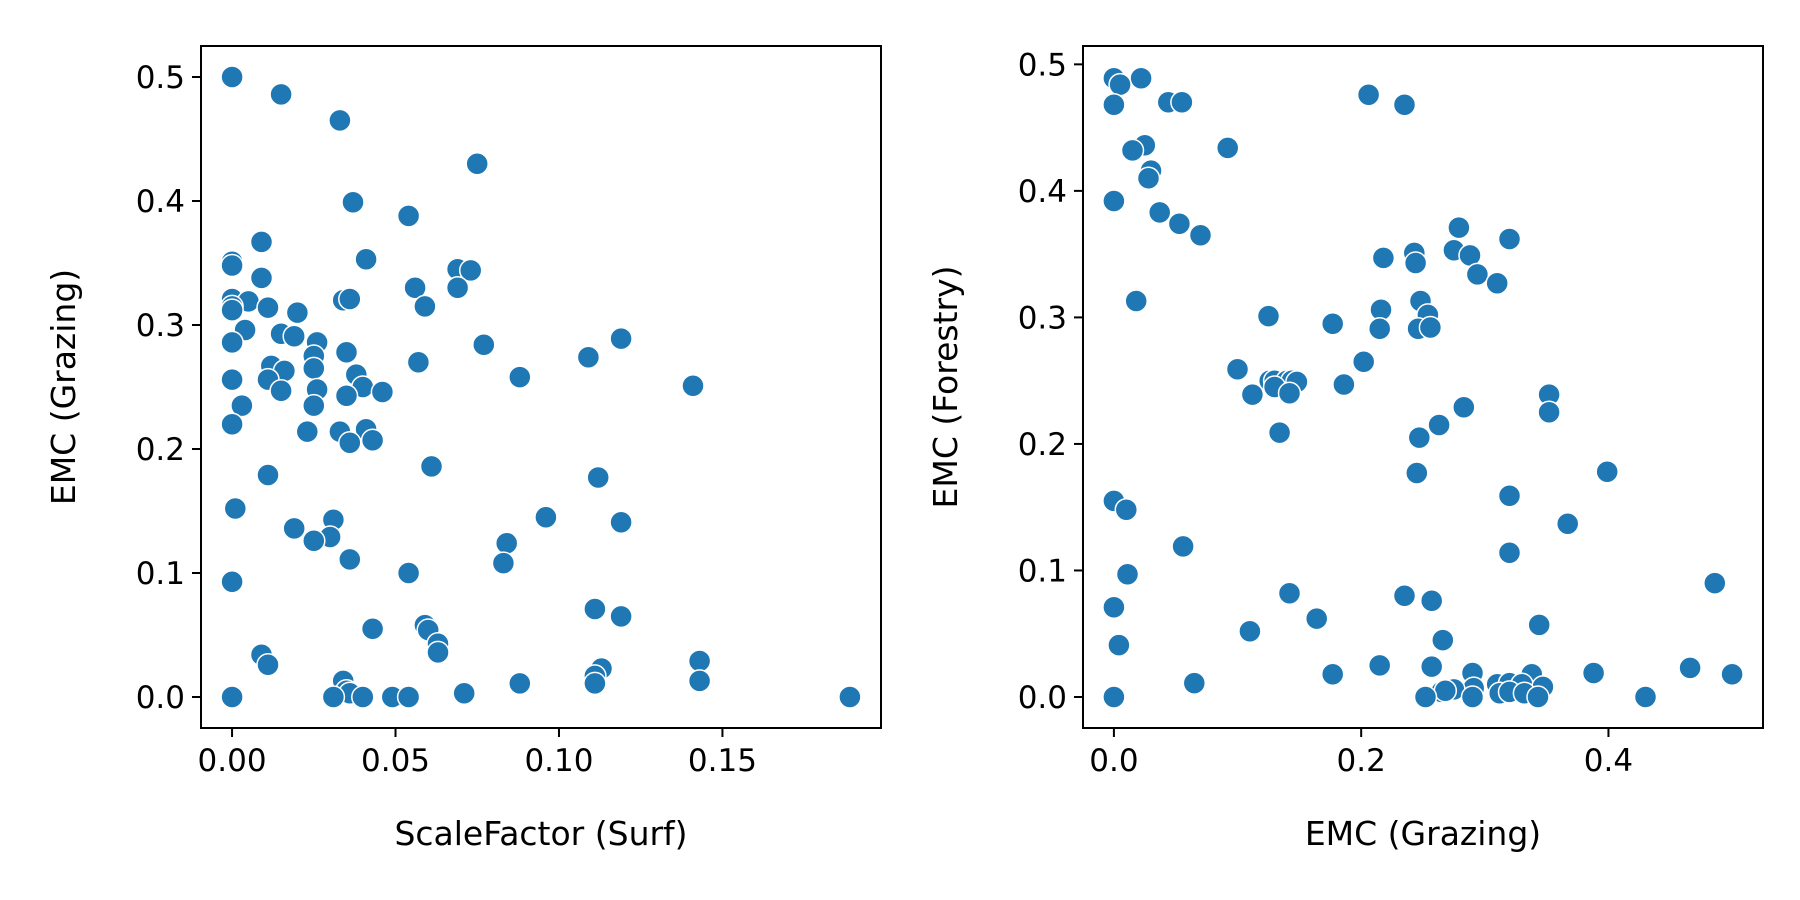 The width and height of the screenshot is (1800, 900). I want to click on x-tick-label-right: 0.0, so click(1113, 761).